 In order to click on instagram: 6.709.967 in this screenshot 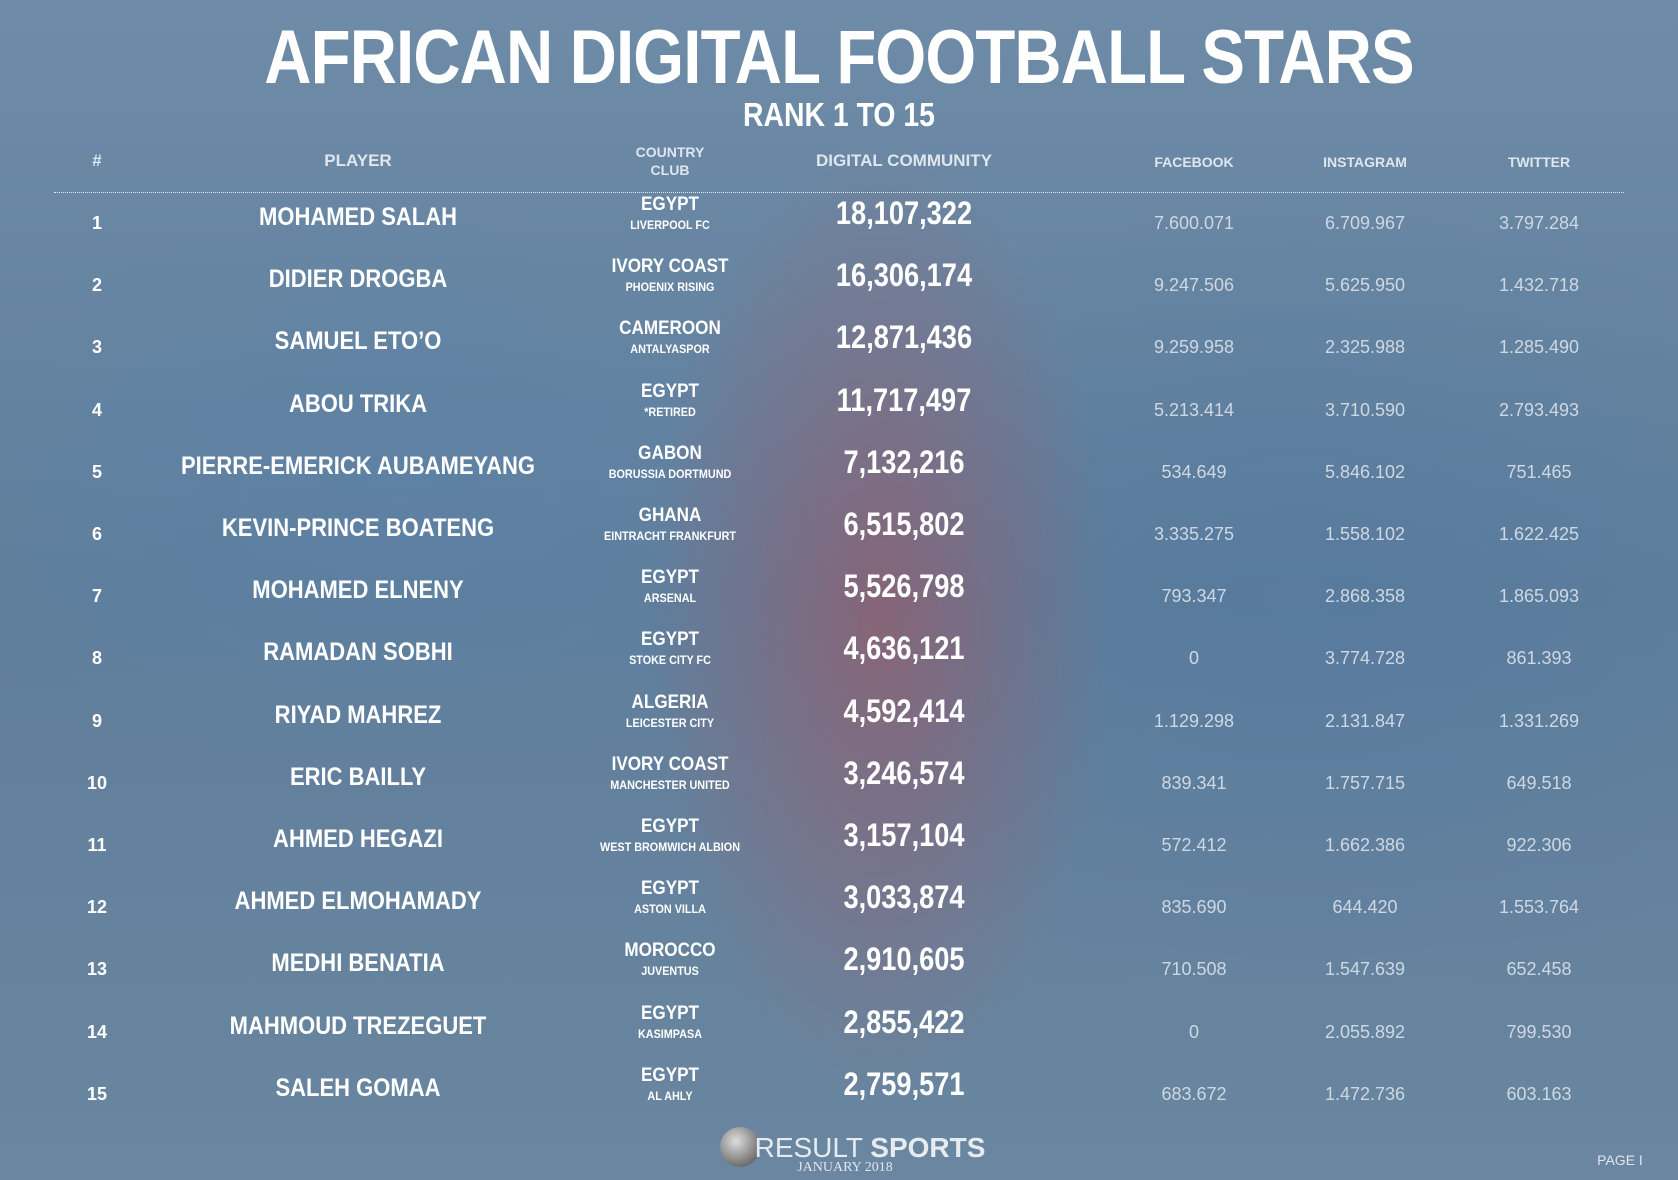, I will do `click(1365, 223)`.